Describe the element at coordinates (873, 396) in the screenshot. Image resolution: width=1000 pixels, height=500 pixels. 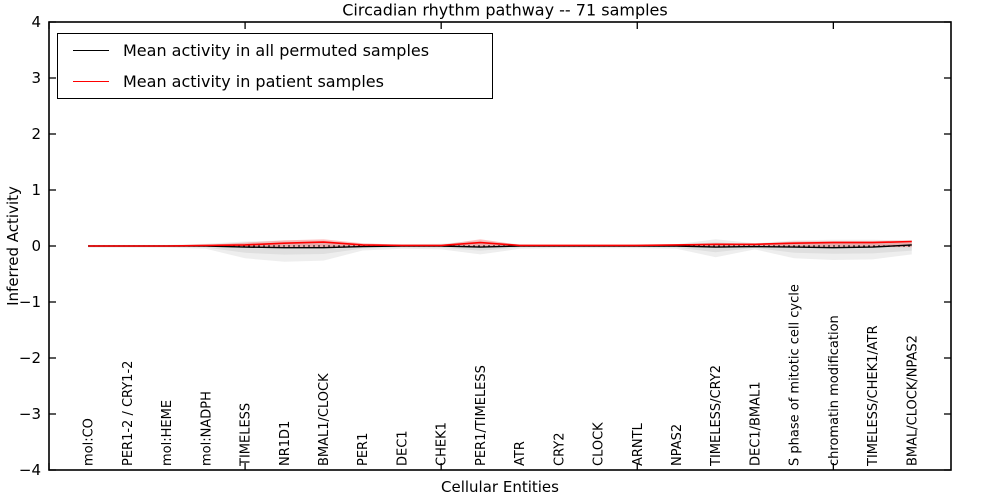
I see `x-category-label: TIMELESS/CHEK1/ATR` at that location.